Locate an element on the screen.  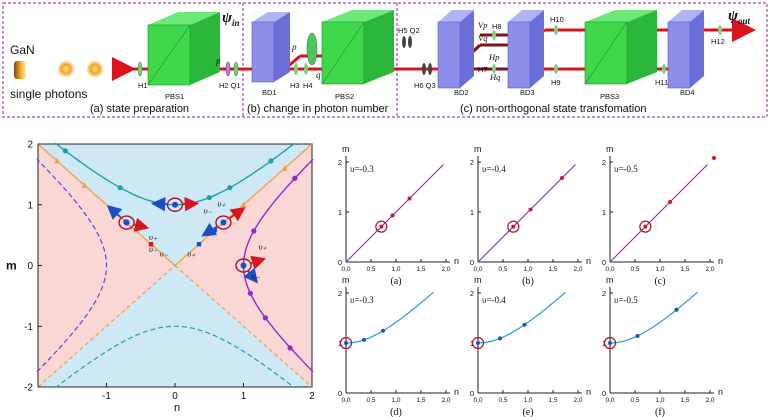
label-vp: Vp is located at coordinates (482, 25).